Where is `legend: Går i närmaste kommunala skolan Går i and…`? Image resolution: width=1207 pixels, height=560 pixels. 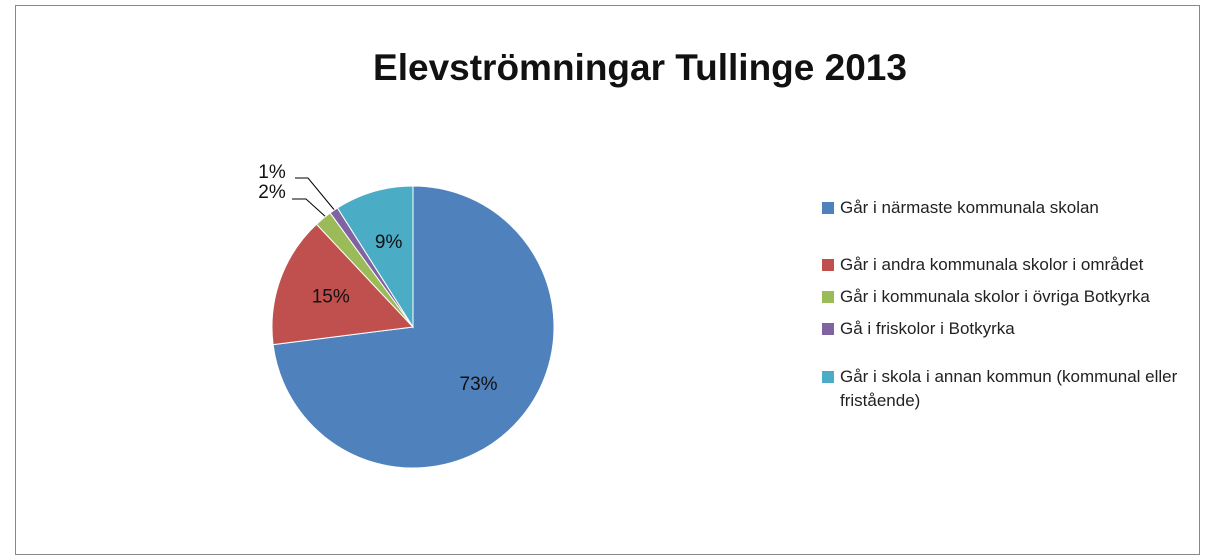
legend: Går i närmaste kommunala skolan Går i and… is located at coordinates (1000, 304).